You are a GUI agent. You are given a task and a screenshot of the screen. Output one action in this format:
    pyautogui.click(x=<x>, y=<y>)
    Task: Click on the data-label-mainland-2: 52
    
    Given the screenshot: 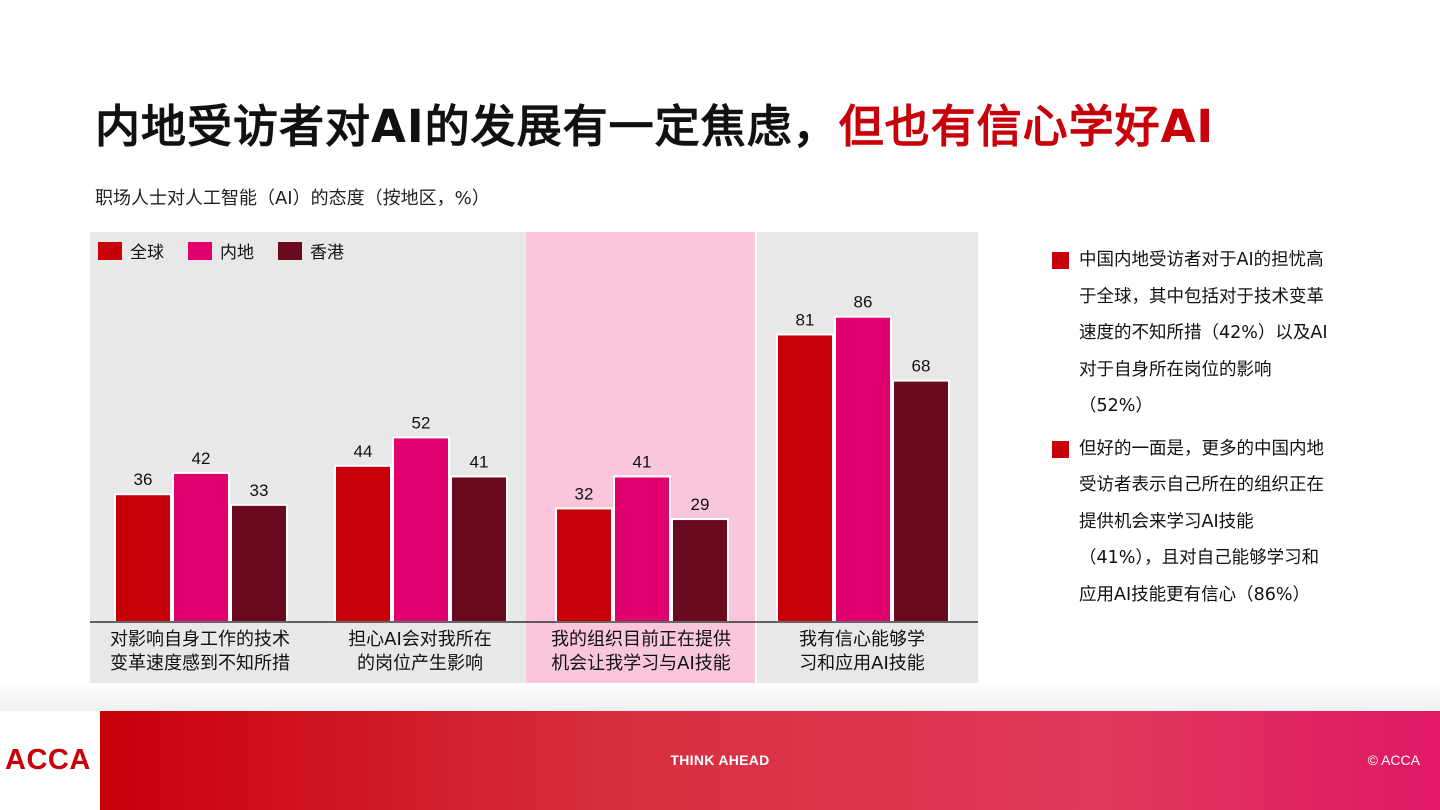 What is the action you would take?
    pyautogui.click(x=421, y=422)
    